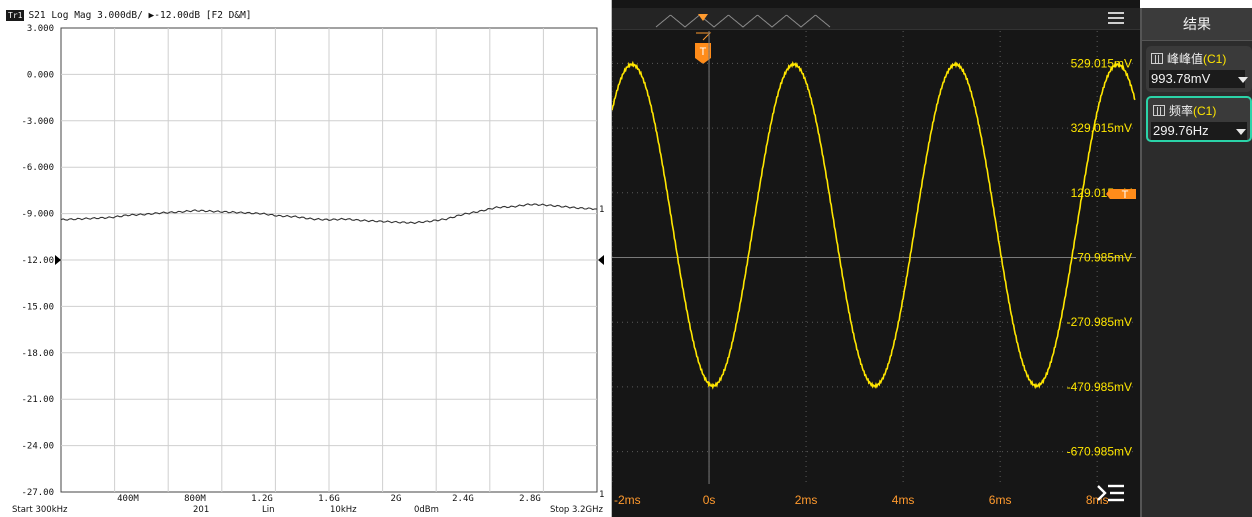 This screenshot has width=1252, height=517. Describe the element at coordinates (463, 499) in the screenshot. I see `x-tick-label: 2.4G` at that location.